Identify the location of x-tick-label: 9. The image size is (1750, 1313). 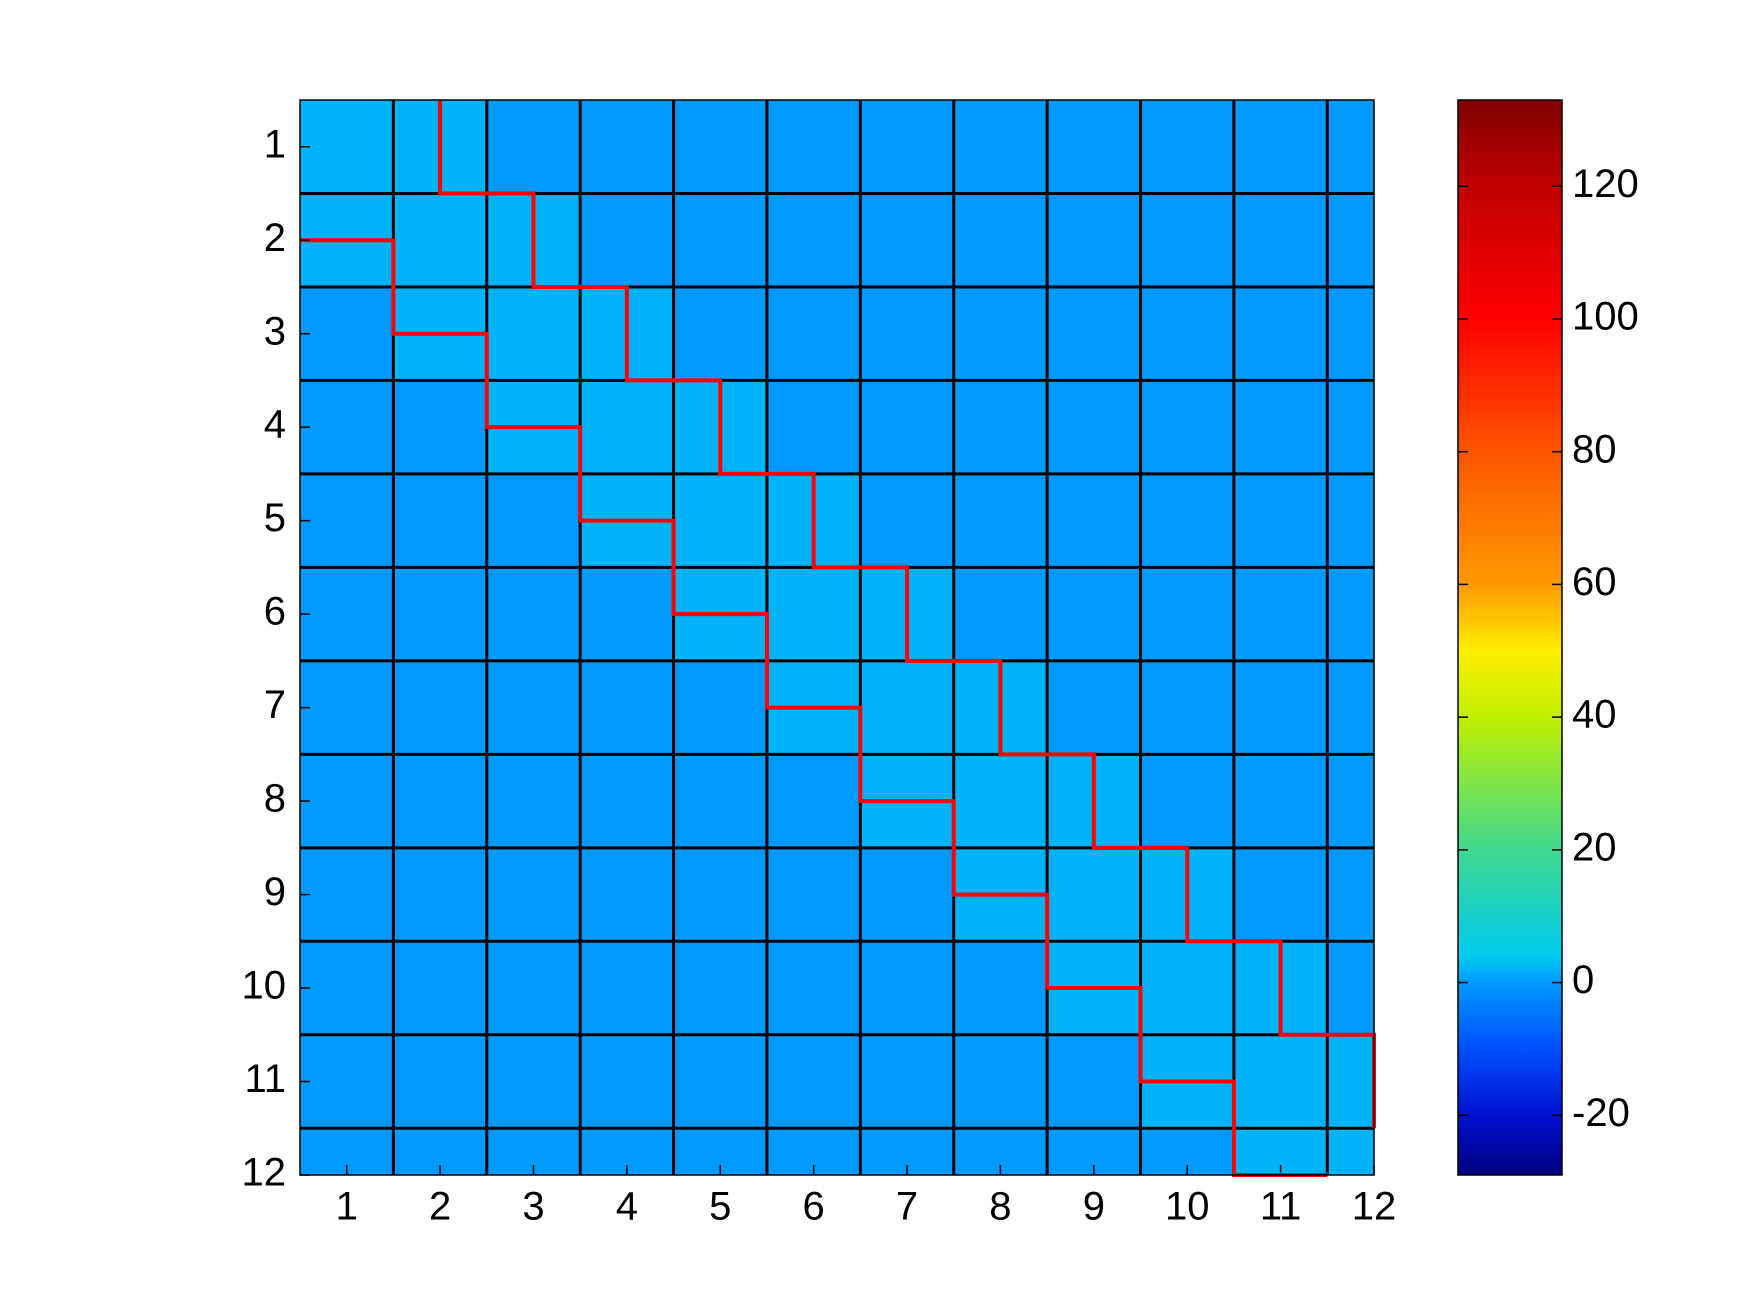
(1094, 1207).